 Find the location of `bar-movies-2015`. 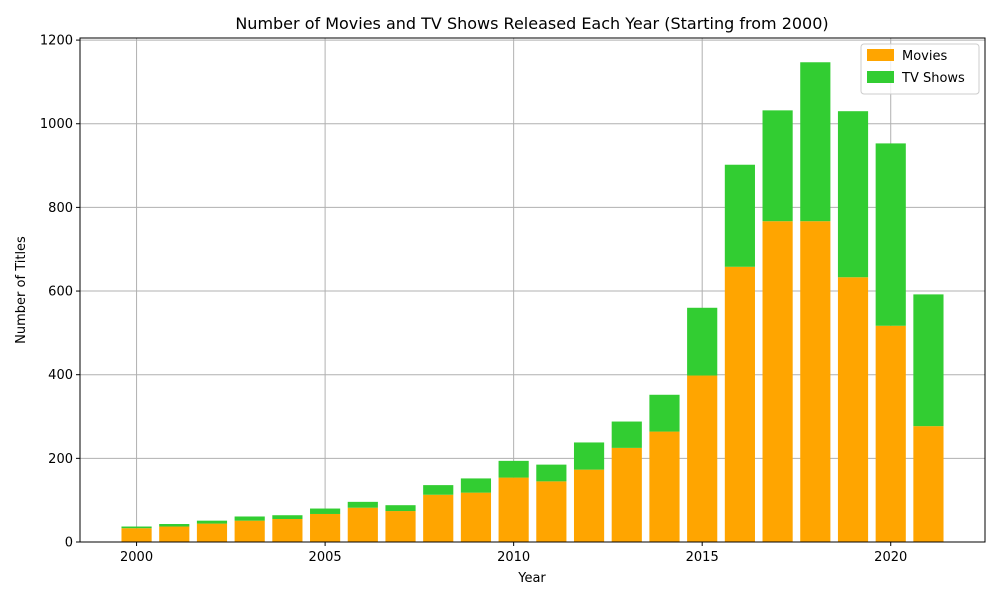

bar-movies-2015 is located at coordinates (702, 458).